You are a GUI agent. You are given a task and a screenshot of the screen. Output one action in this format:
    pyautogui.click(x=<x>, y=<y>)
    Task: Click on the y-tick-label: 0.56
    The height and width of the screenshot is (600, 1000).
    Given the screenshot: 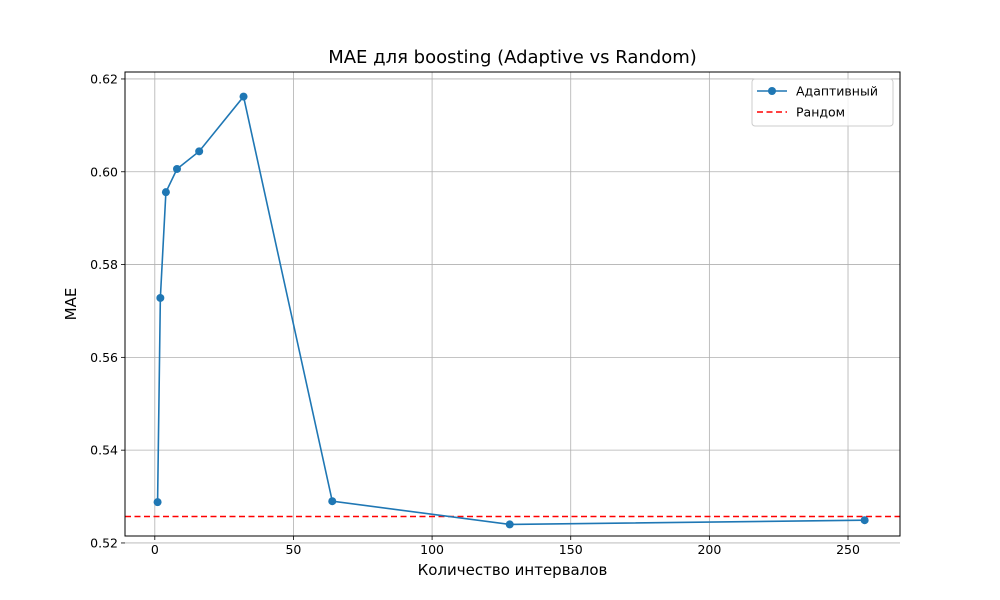 What is the action you would take?
    pyautogui.click(x=104, y=357)
    